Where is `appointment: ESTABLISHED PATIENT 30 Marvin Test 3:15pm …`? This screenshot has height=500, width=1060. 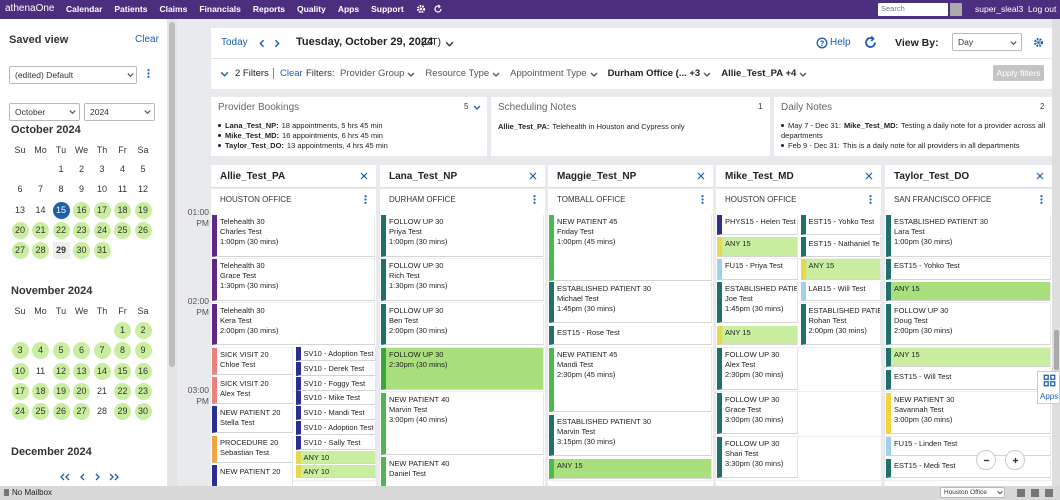 appointment: ESTABLISHED PATIENT 30 Marvin Test 3:15pm … is located at coordinates (630, 435).